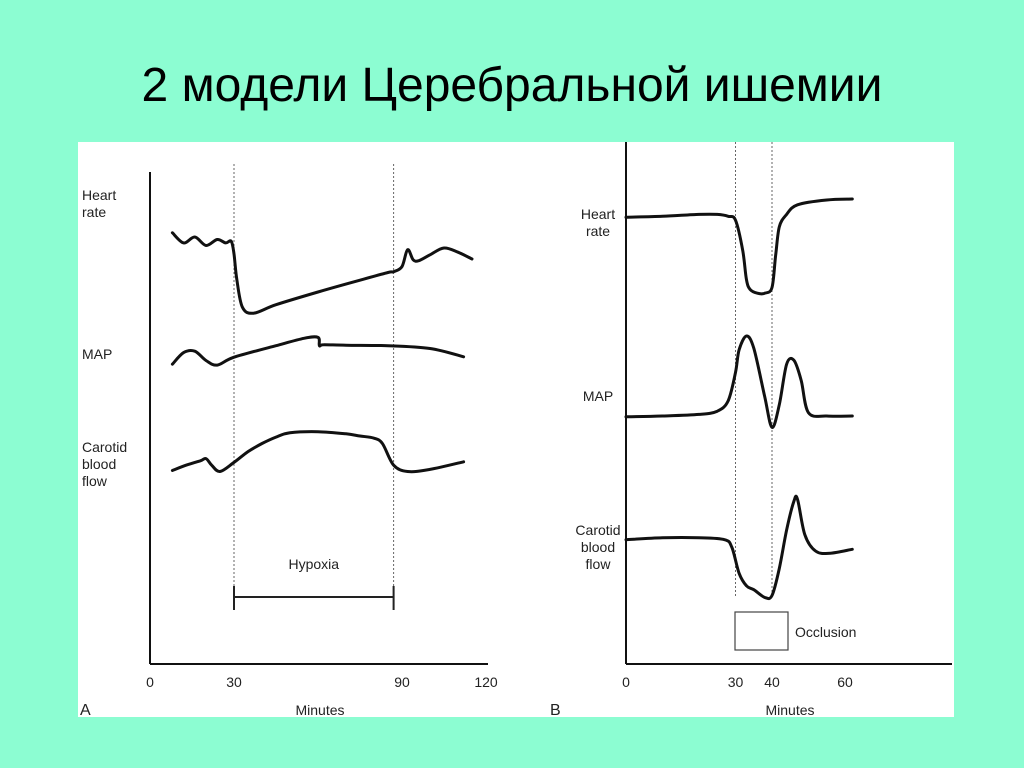 The image size is (1024, 768). I want to click on panel-b-tick-label: 60, so click(845, 682).